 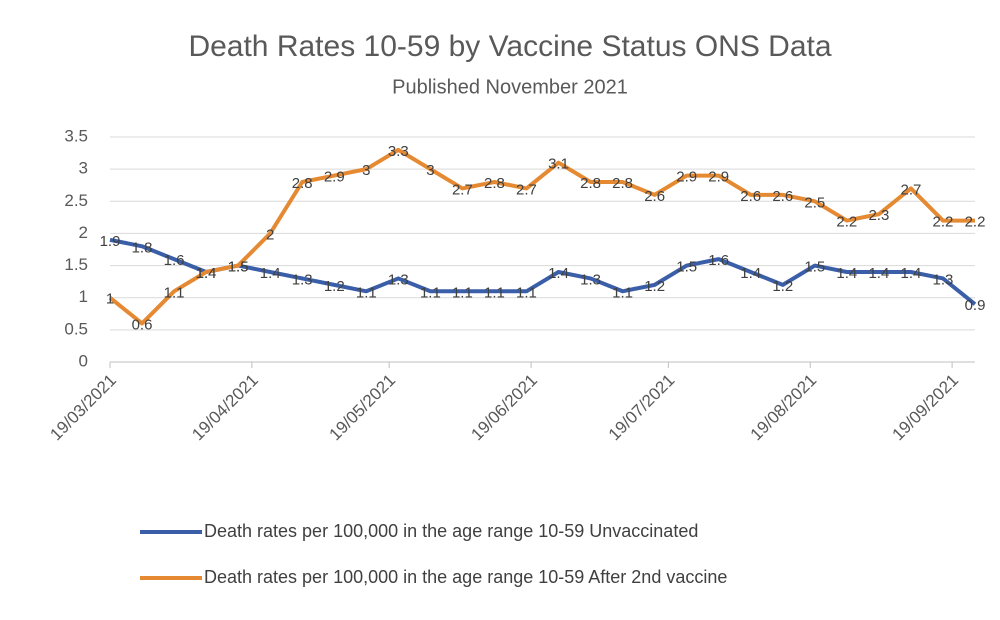 What do you see at coordinates (110, 299) in the screenshot?
I see `data-label: 1` at bounding box center [110, 299].